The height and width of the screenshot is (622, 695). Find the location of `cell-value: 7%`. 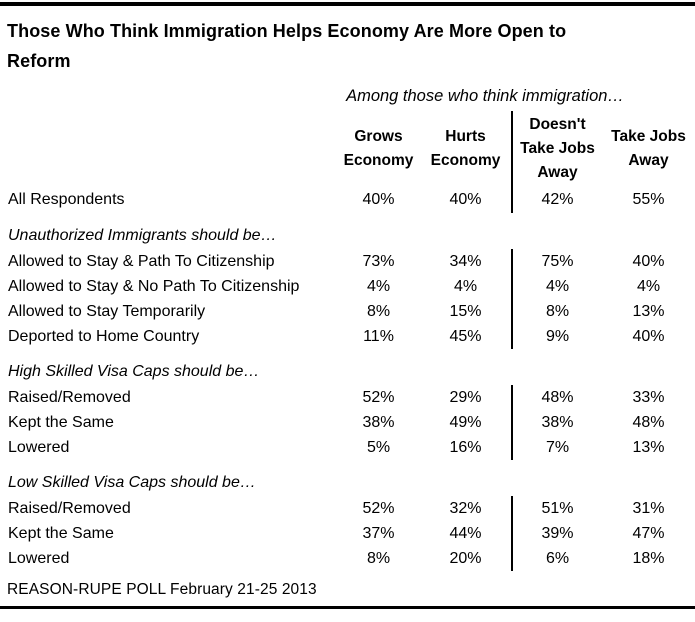

cell-value: 7% is located at coordinates (556, 447).